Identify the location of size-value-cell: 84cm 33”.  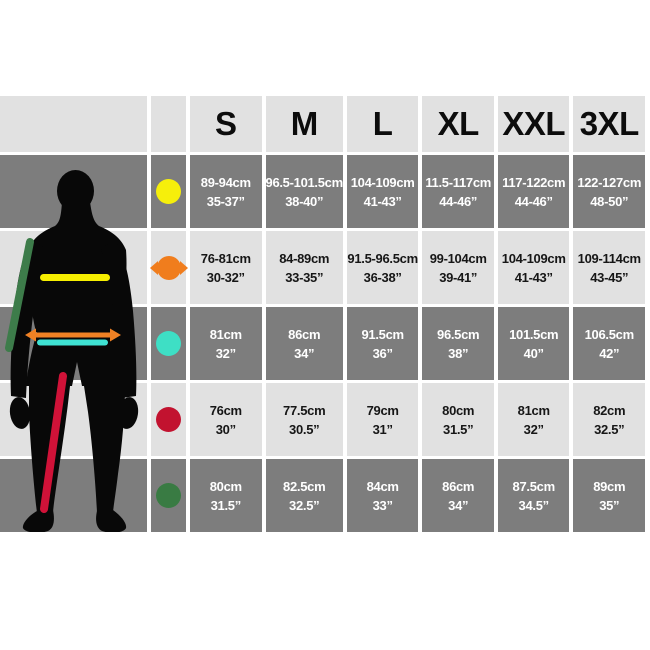
(382, 495).